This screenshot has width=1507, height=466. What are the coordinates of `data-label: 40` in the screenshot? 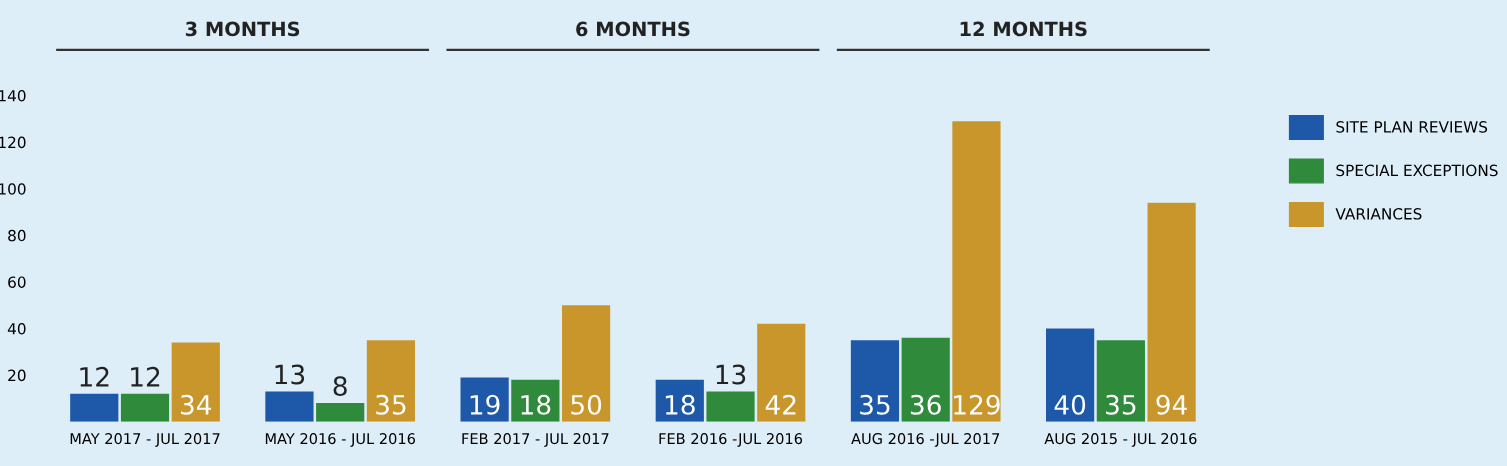 It's located at (1070, 404).